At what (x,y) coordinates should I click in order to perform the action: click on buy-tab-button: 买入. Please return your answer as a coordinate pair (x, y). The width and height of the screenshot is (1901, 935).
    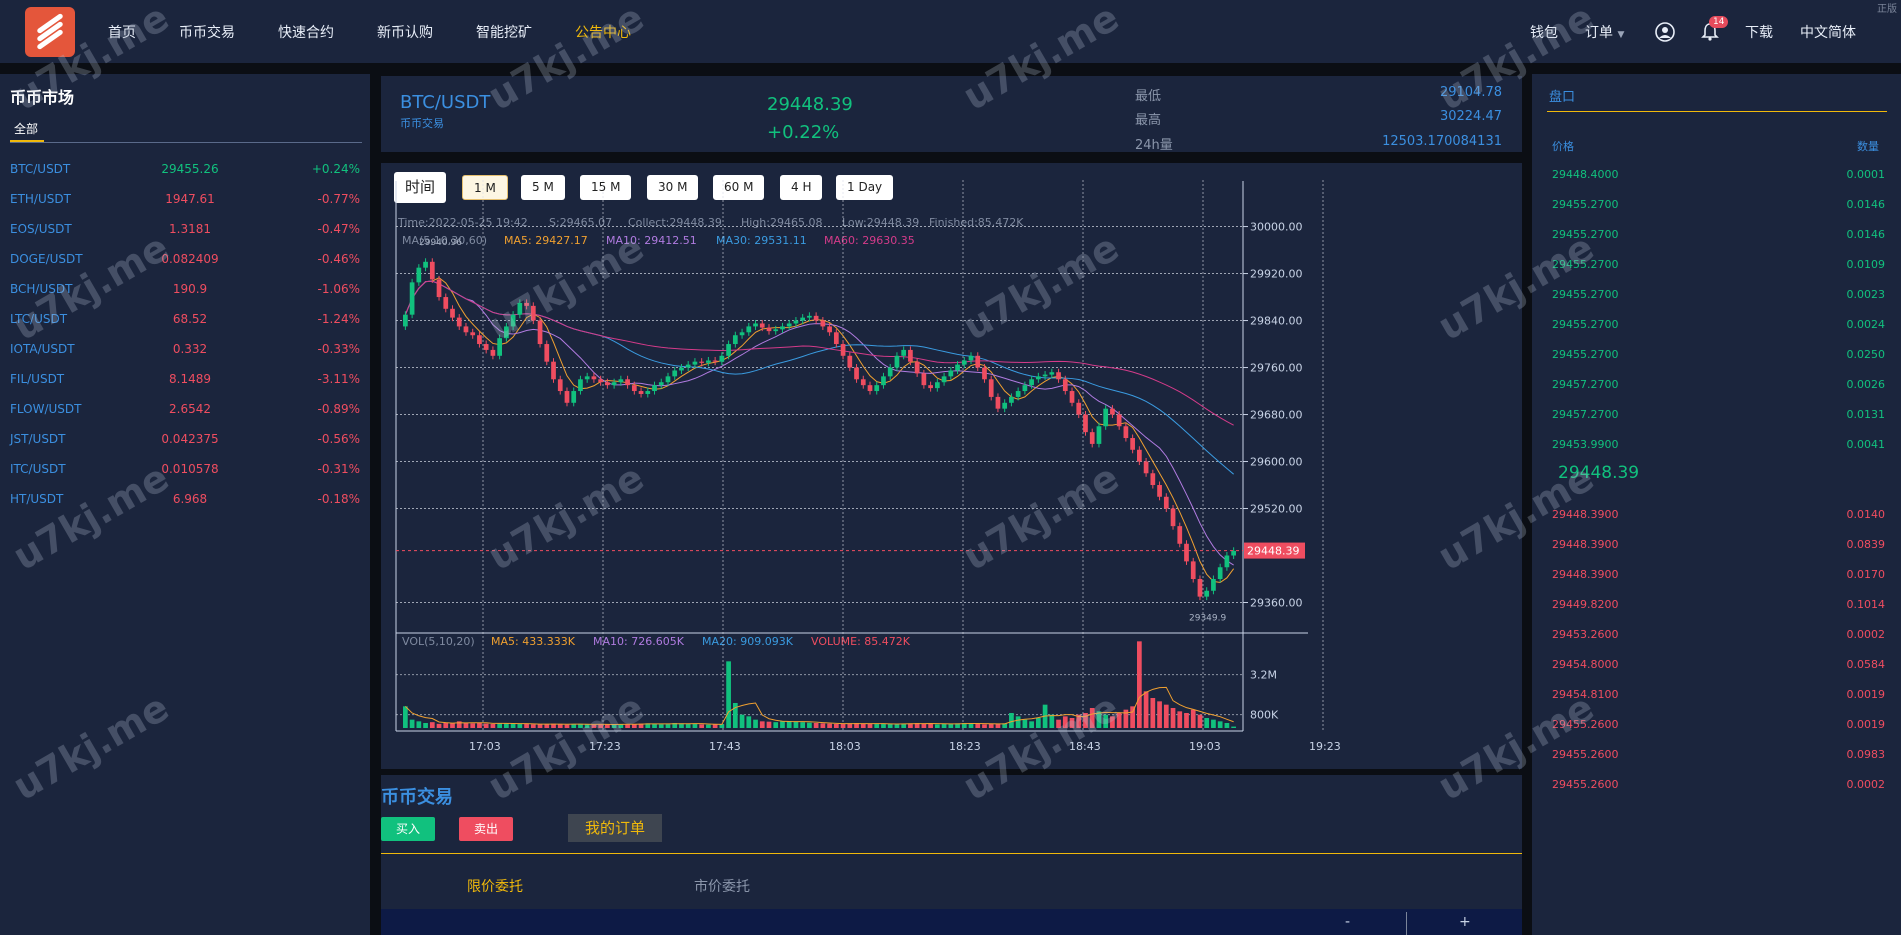
    Looking at the image, I should click on (408, 829).